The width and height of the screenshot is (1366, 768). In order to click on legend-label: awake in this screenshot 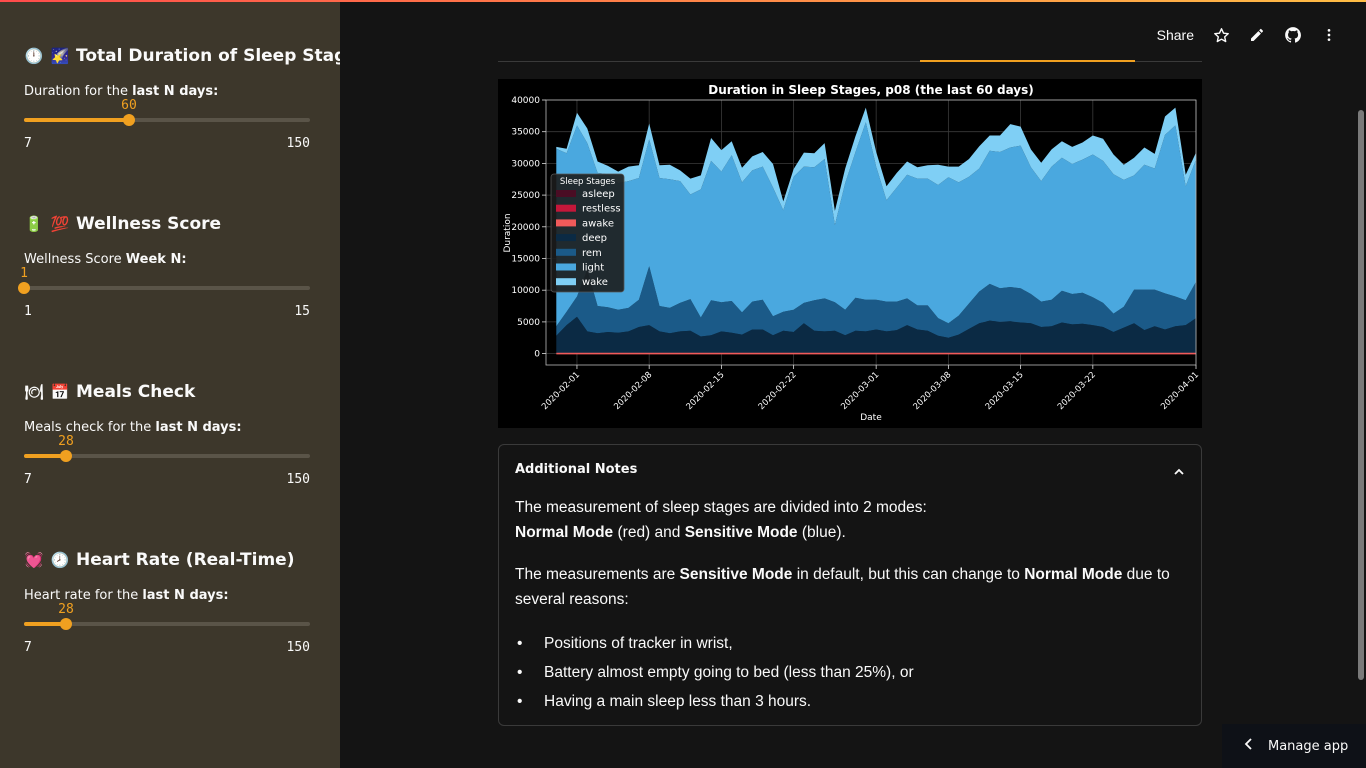, I will do `click(598, 223)`.